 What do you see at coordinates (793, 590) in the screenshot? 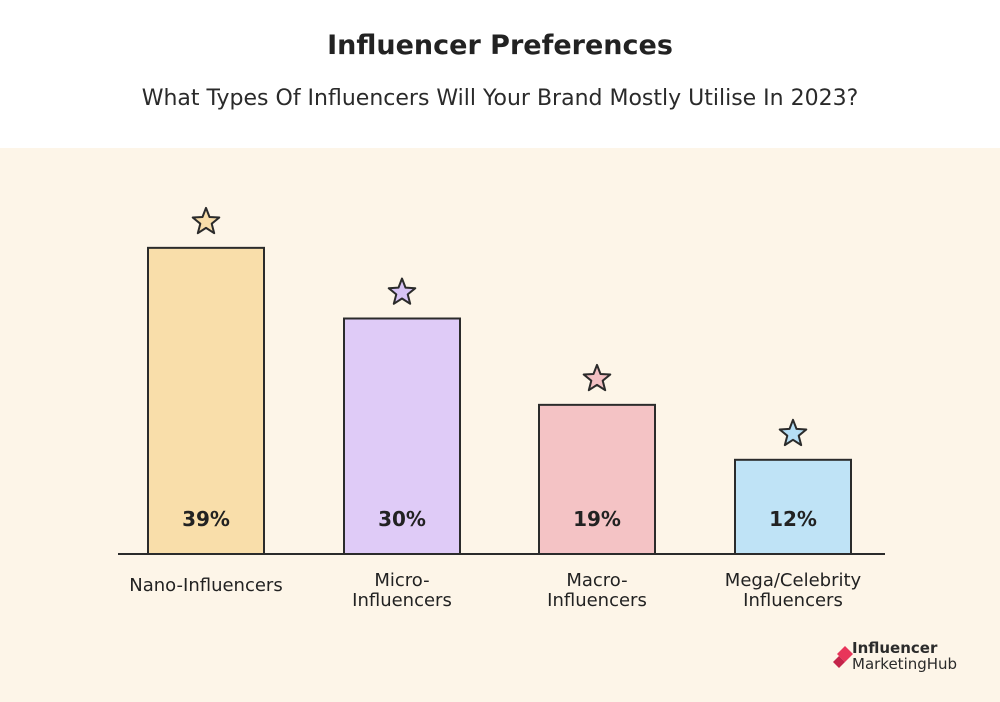
I see `category-label: Mega/Celebrity Influencers` at bounding box center [793, 590].